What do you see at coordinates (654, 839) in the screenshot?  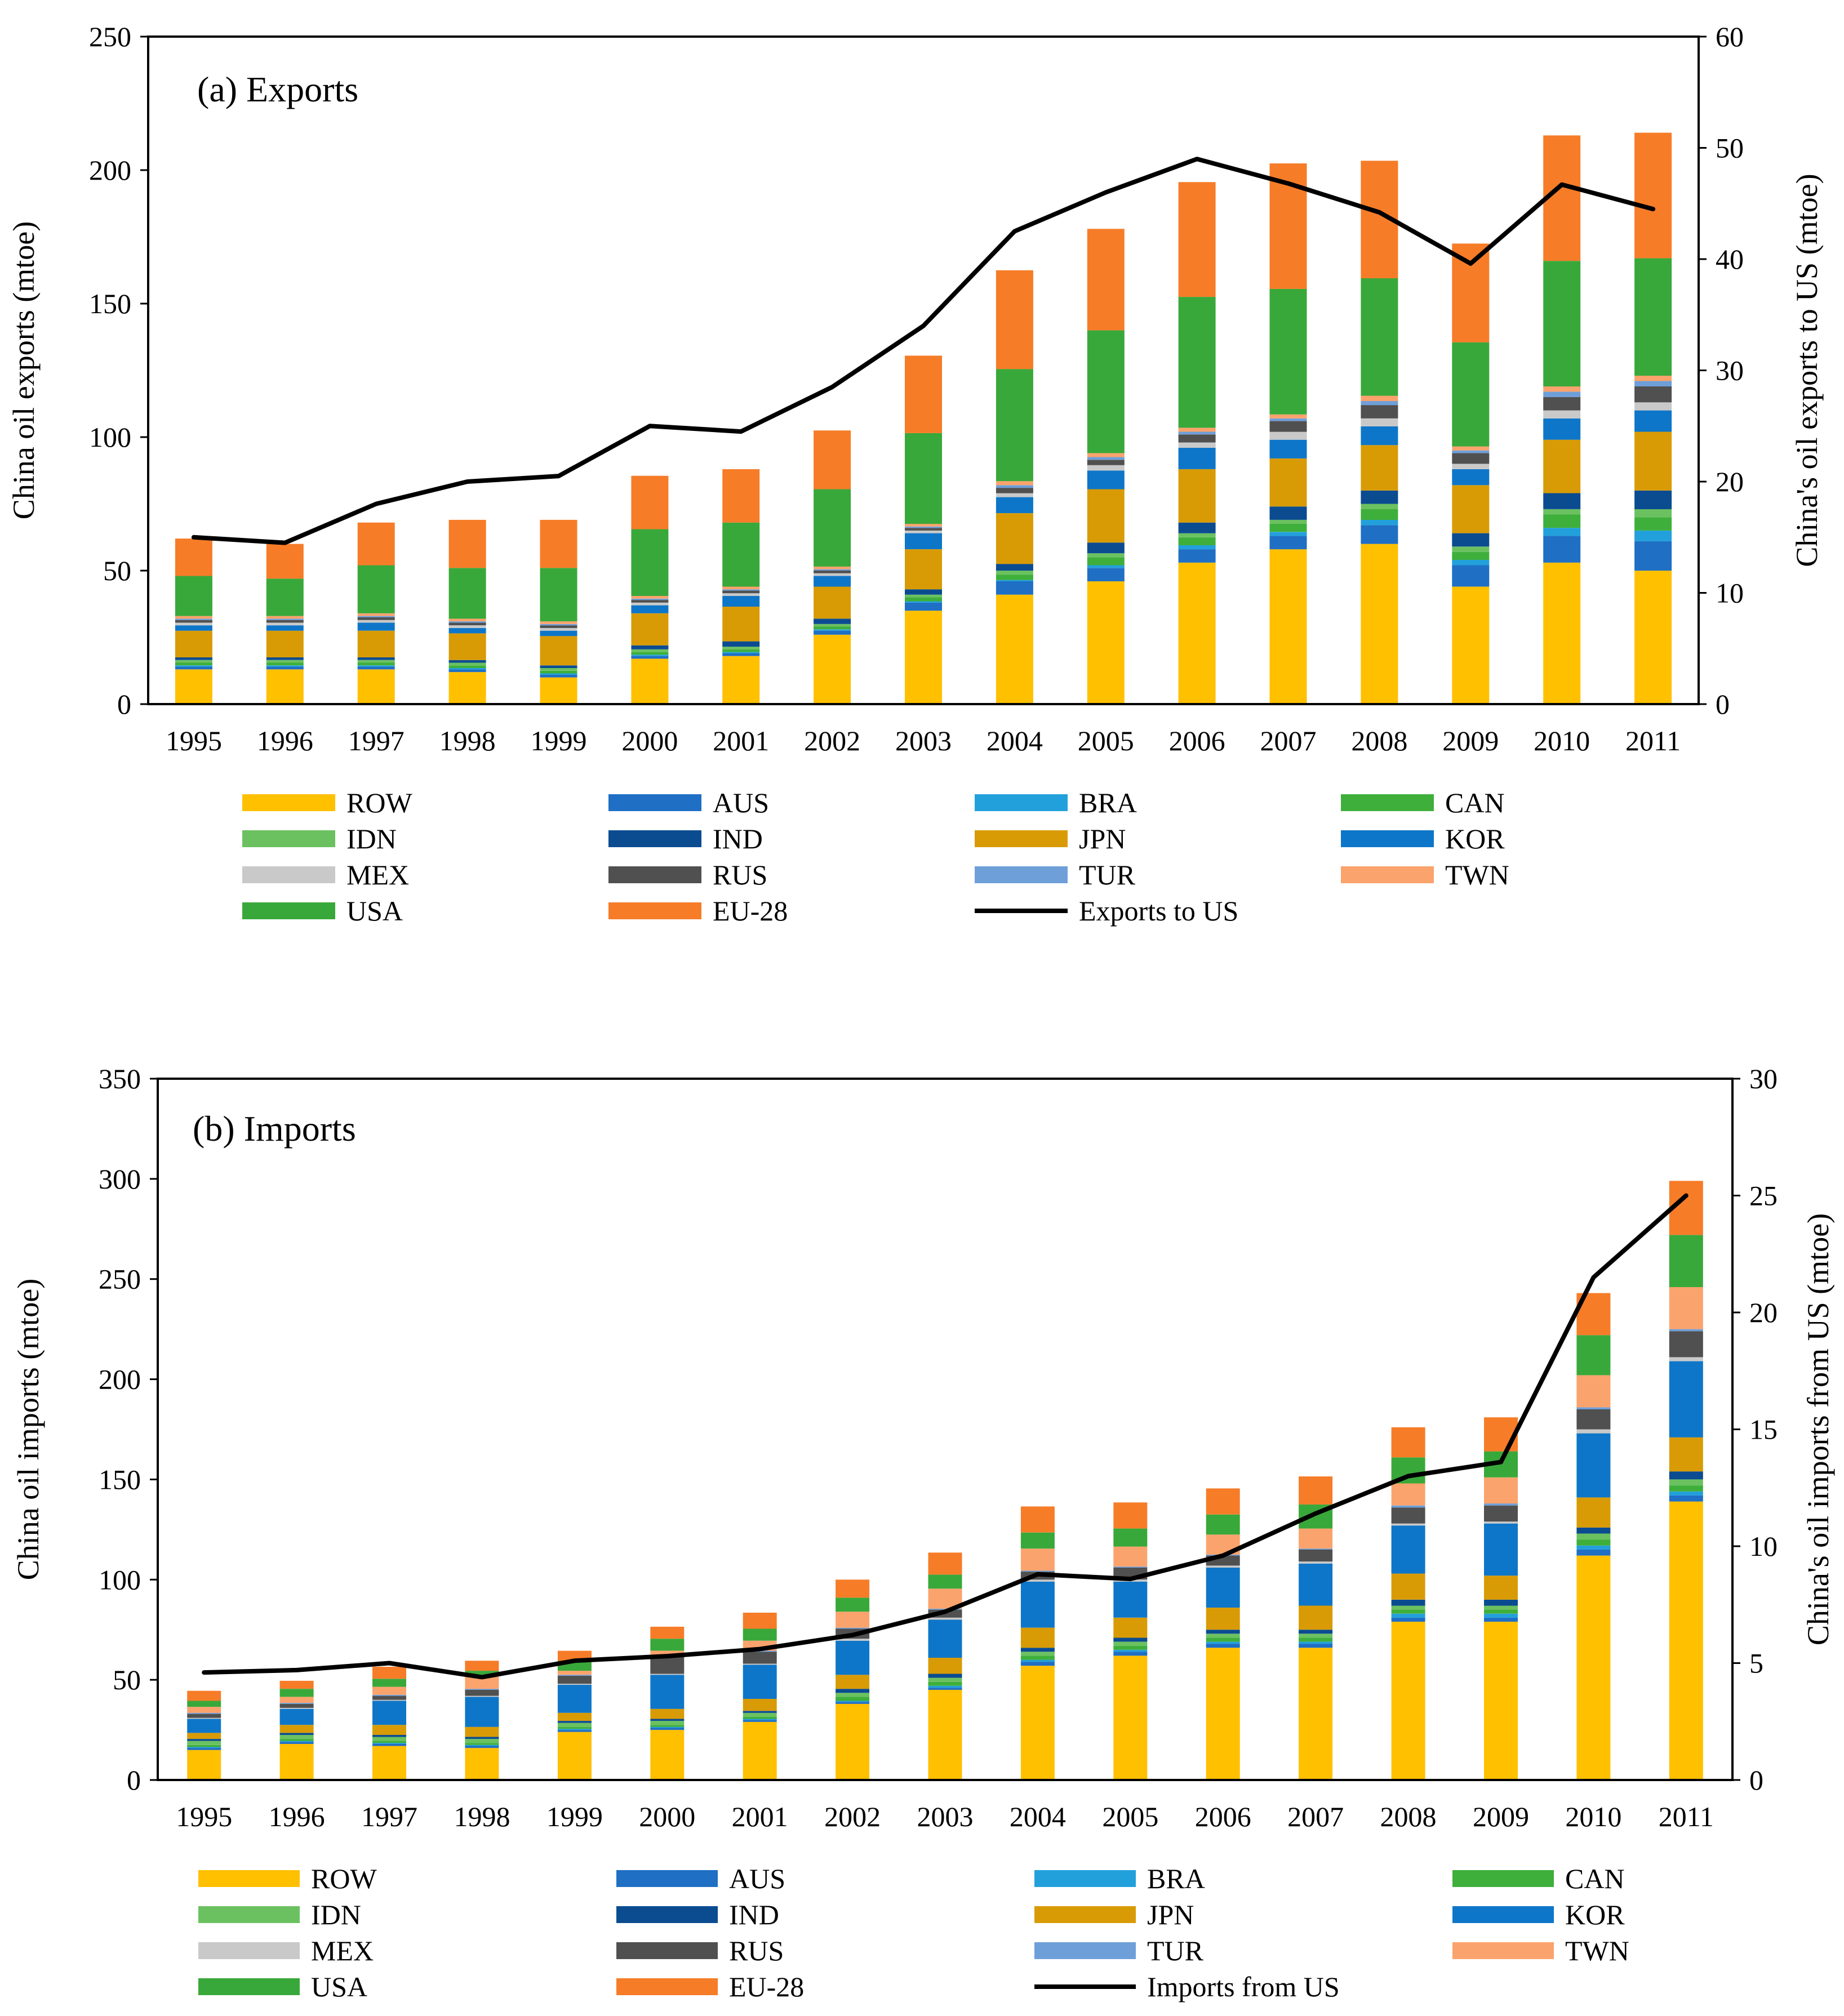 I see `legend-swatch-ind` at bounding box center [654, 839].